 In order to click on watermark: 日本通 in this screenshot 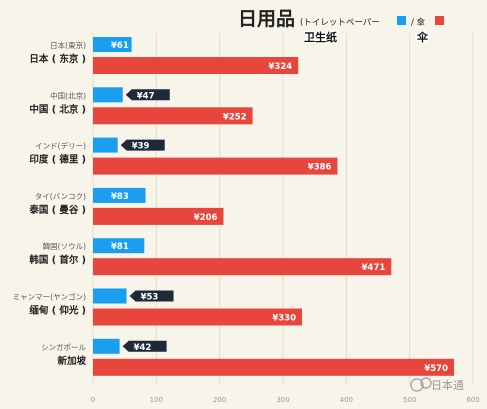, I will do `click(437, 384)`.